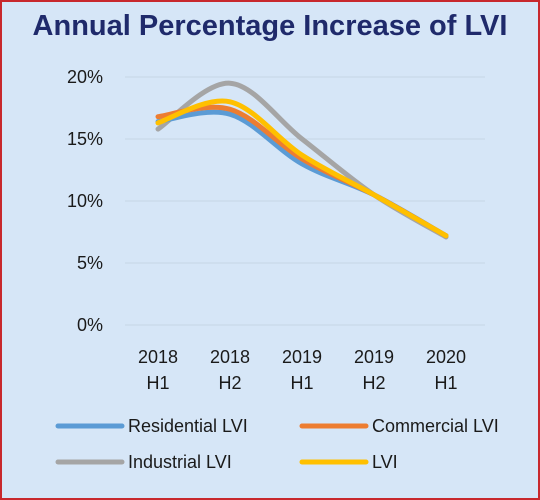 This screenshot has height=500, width=540. Describe the element at coordinates (385, 462) in the screenshot. I see `legend-label: LVI` at that location.